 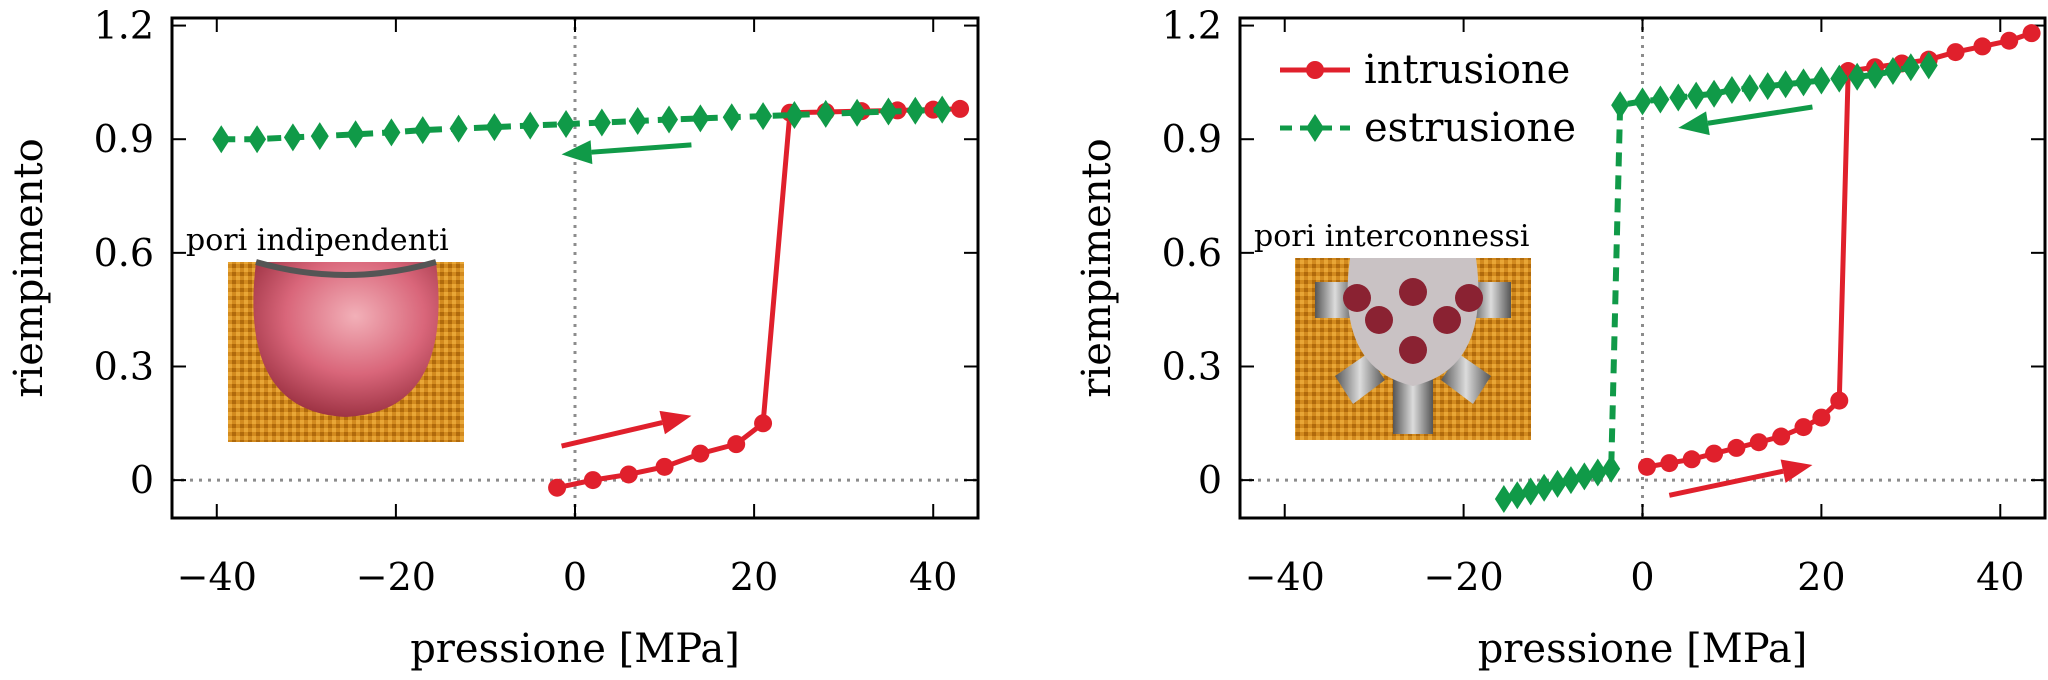 I want to click on y-tick-label: 0.3, so click(x=1192, y=366).